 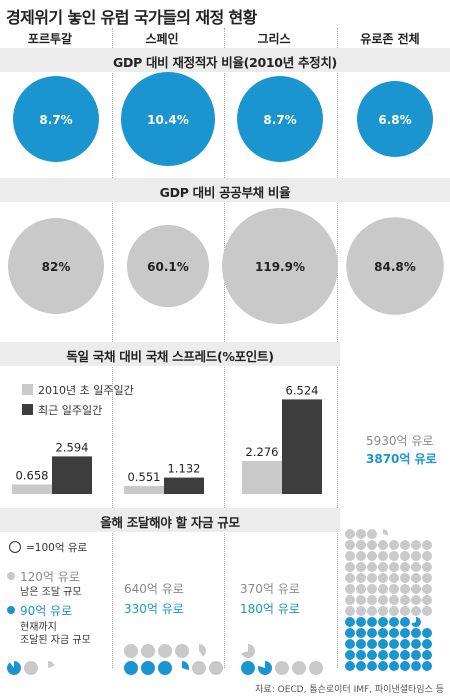 I want to click on source-footer: 자료: OECD, 톰슨로이터 IMF, 파이낸셜타임스 등, so click(x=349, y=690).